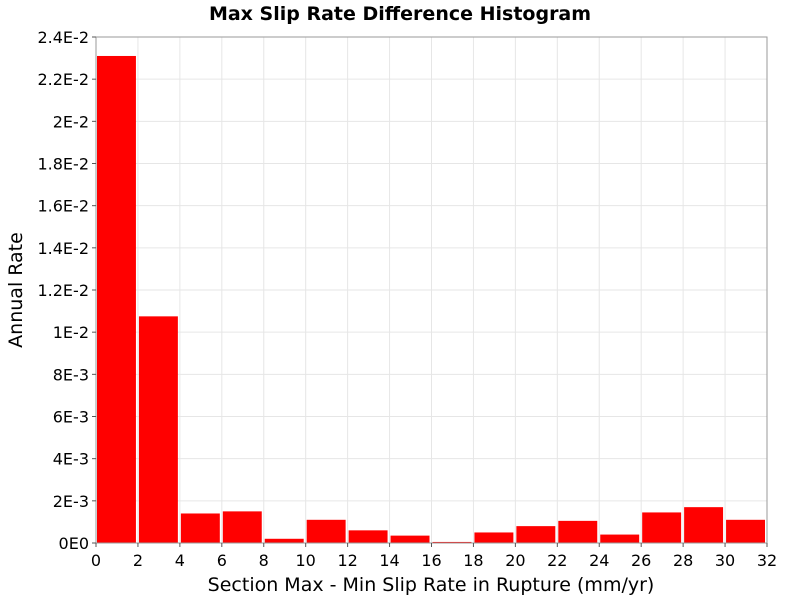 The image size is (800, 600). What do you see at coordinates (222, 560) in the screenshot?
I see `x-tick-label: 6` at bounding box center [222, 560].